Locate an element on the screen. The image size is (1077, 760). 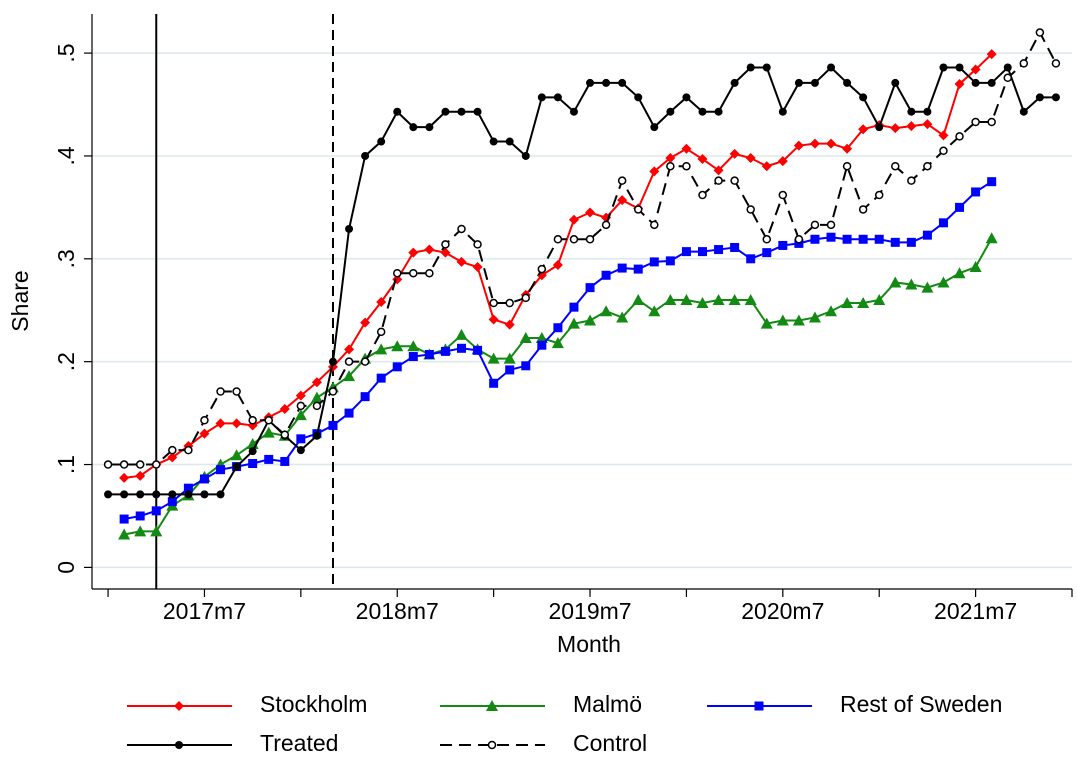
legend-marker is located at coordinates (179, 706).